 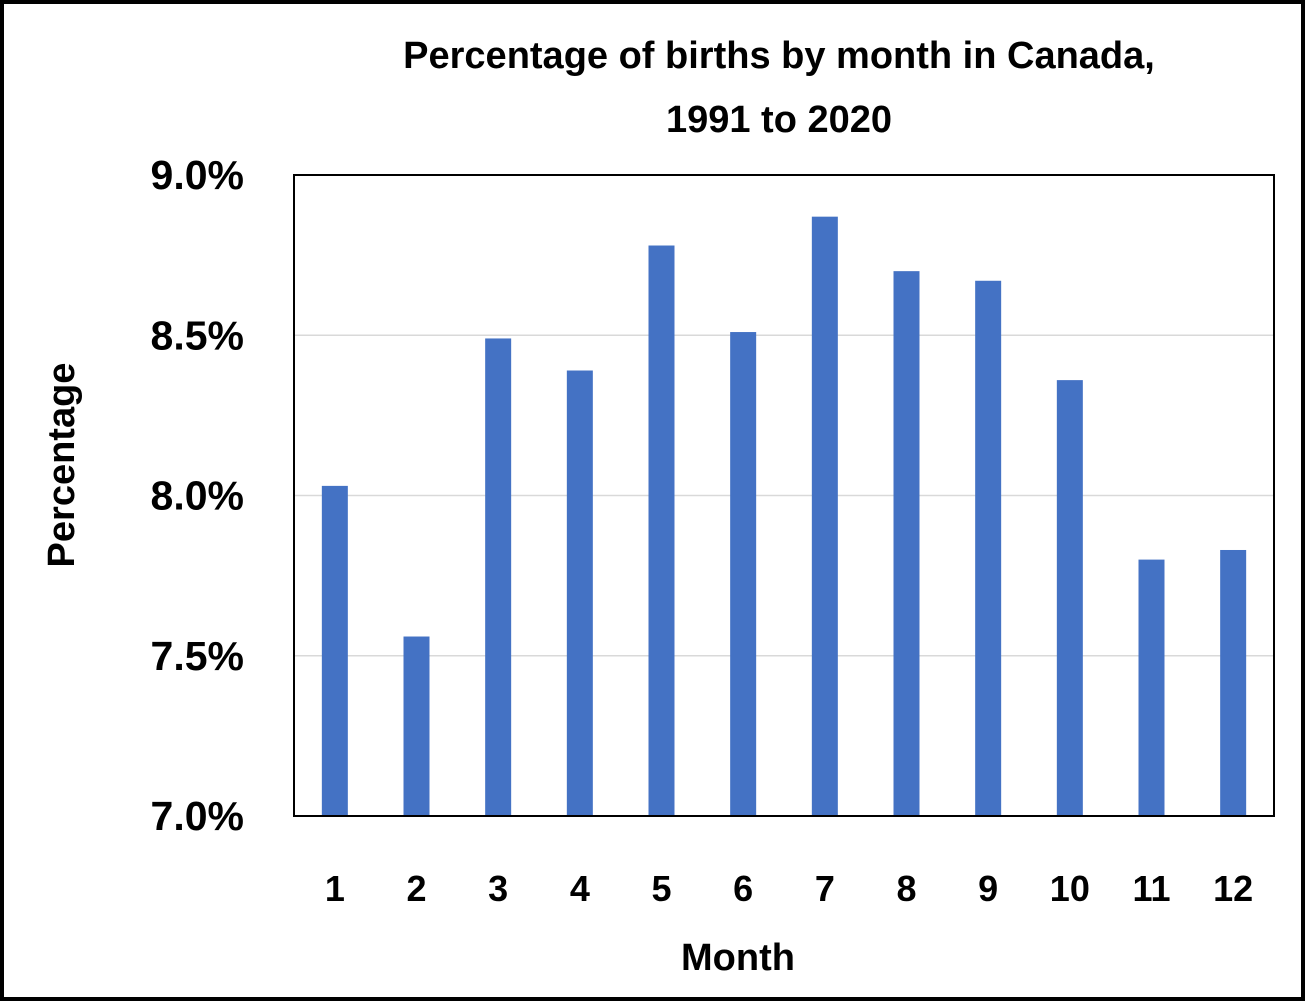 I want to click on x-tick-label: 10, so click(x=1070, y=888).